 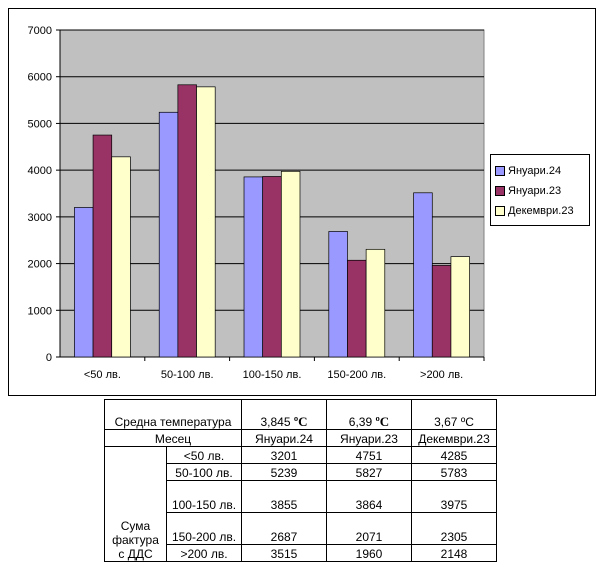 I want to click on y-tick-label: 7000, so click(x=40, y=31).